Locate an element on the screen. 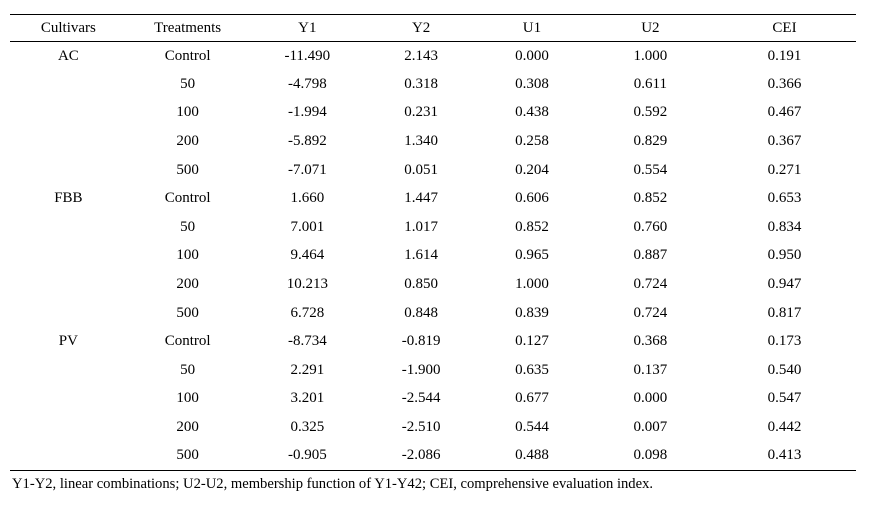 This screenshot has width=876, height=509. table-row: 200 0.325 -2.510 0.544 0.007 0.442 is located at coordinates (433, 427).